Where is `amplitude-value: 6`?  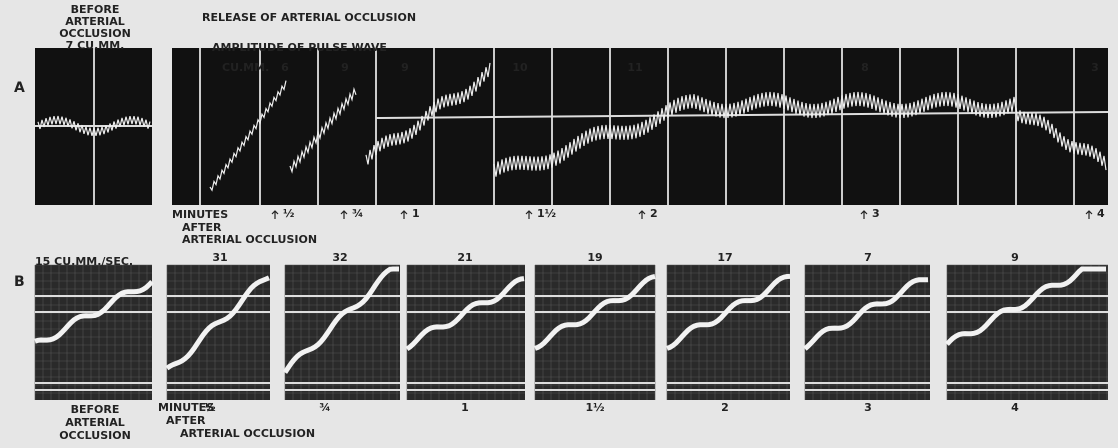 amplitude-value: 6 is located at coordinates (285, 67).